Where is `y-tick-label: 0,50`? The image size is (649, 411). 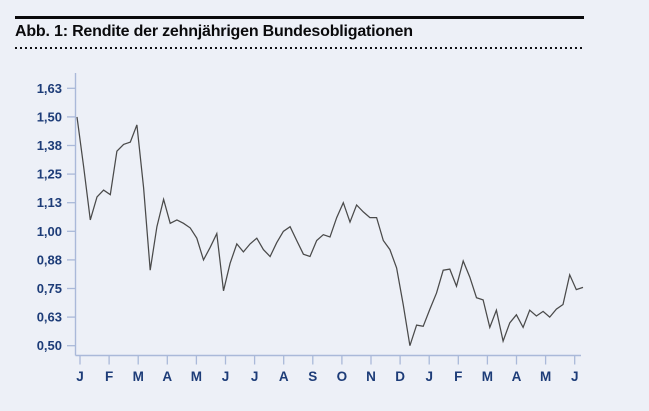
y-tick-label: 0,50 is located at coordinates (49, 345).